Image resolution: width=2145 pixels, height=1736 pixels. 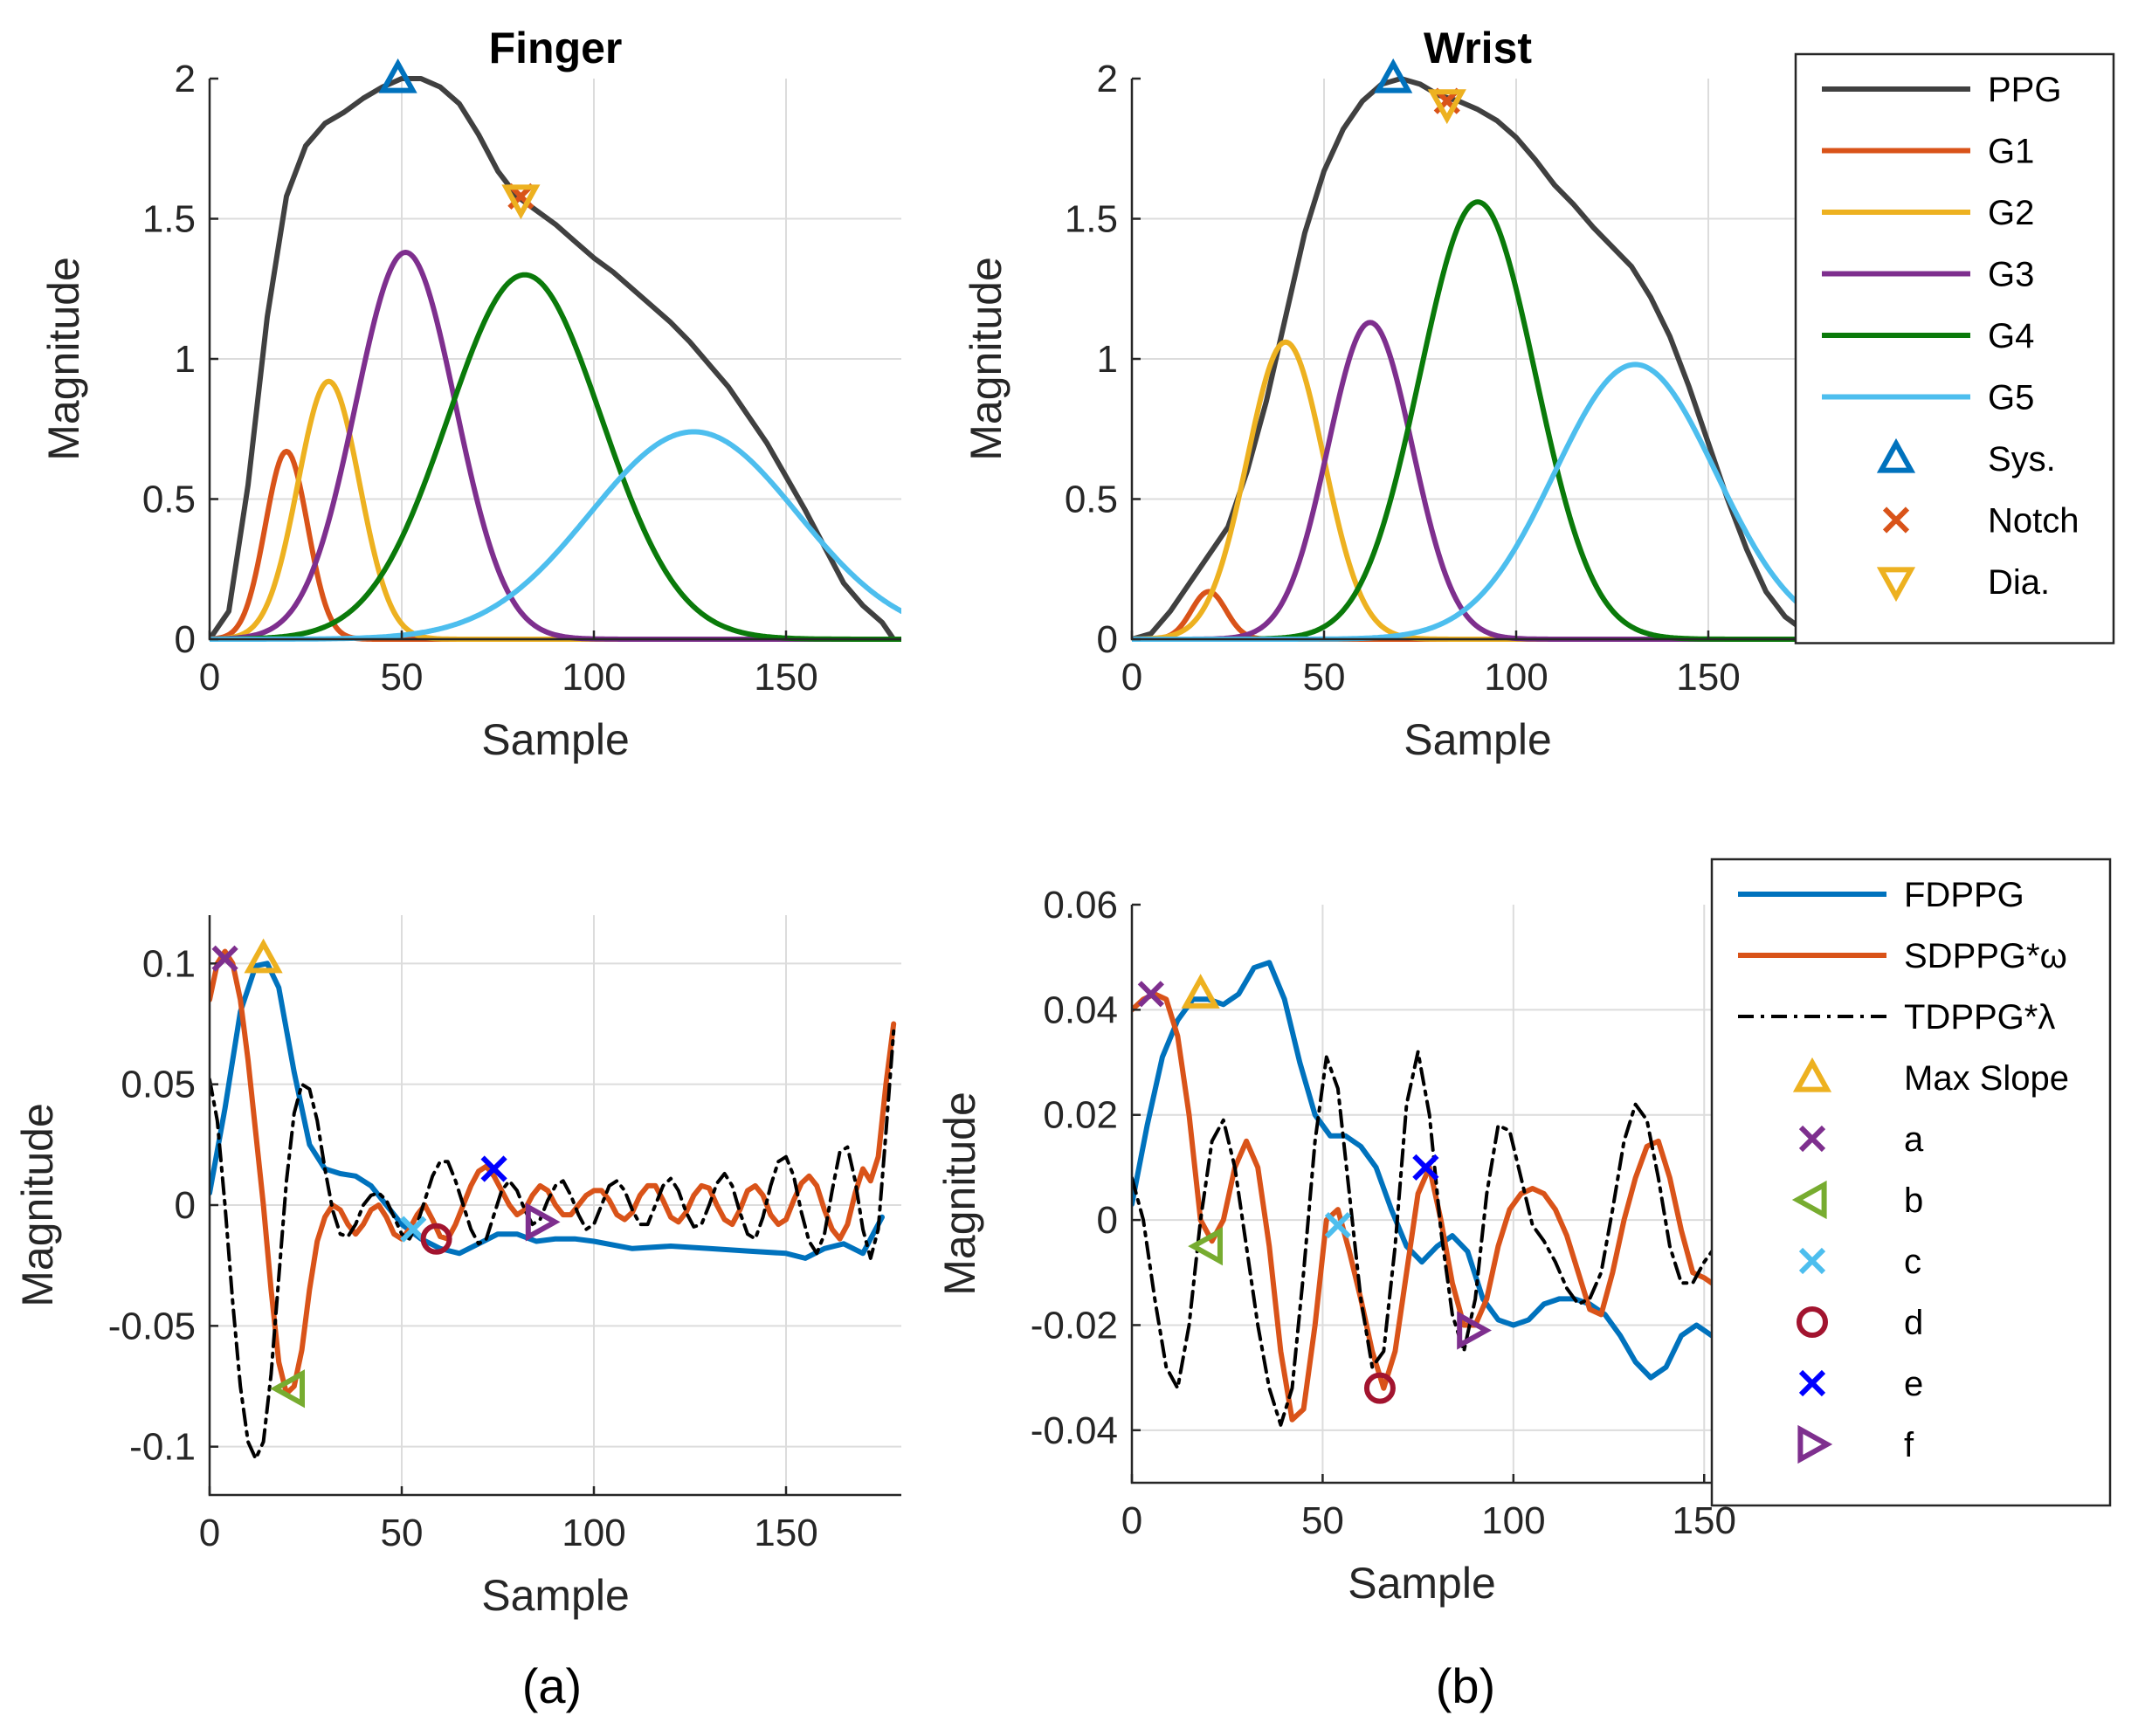 I want to click on chart-title: Finger, so click(x=556, y=48).